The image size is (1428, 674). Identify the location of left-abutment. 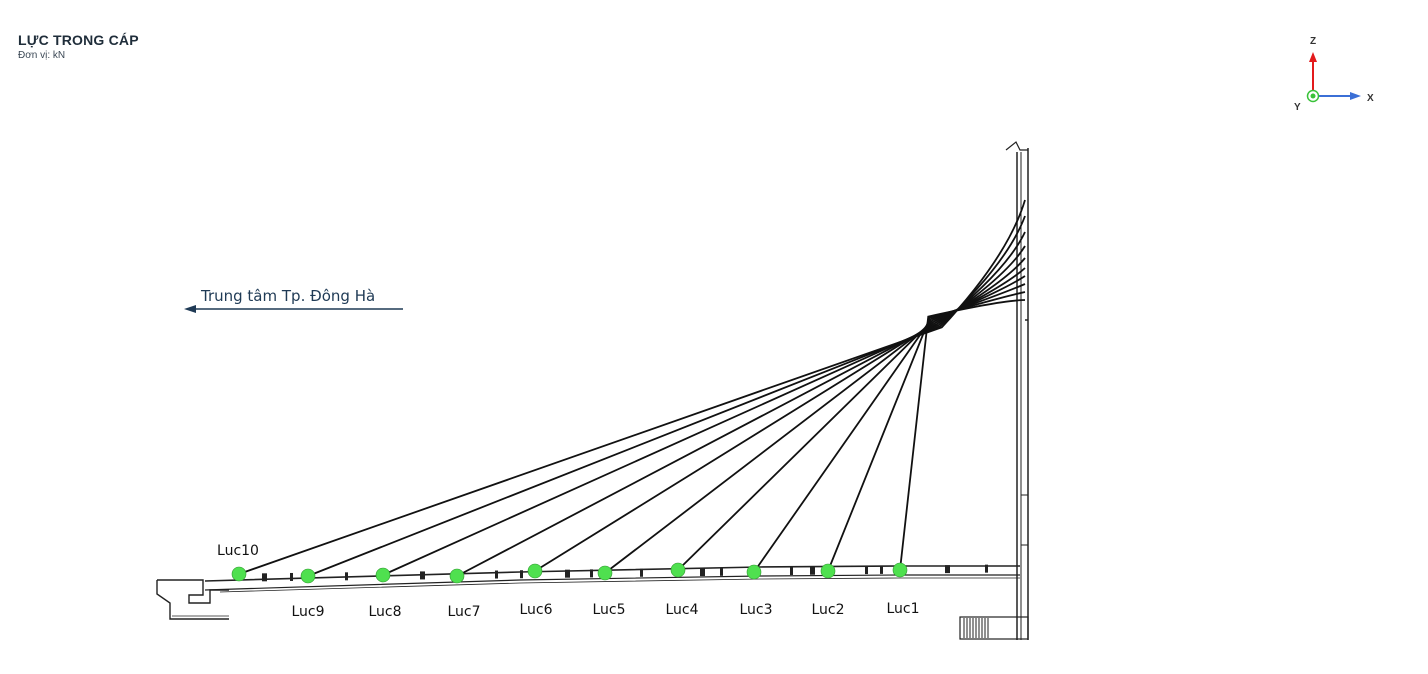
(192, 599).